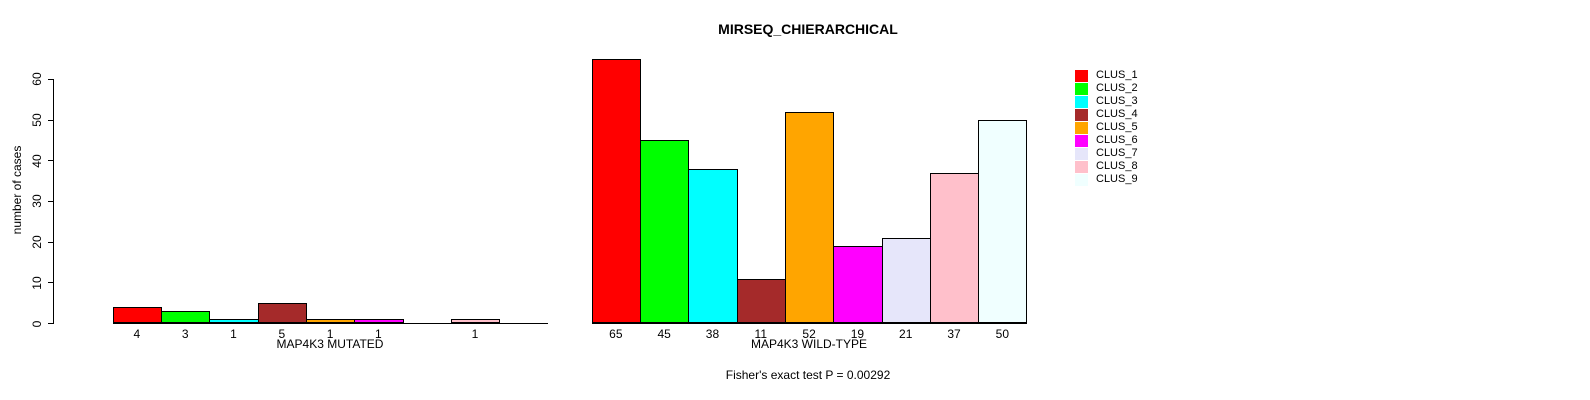 Image resolution: width=1590 pixels, height=400 pixels. I want to click on bar-value-label: 52, so click(809, 334).